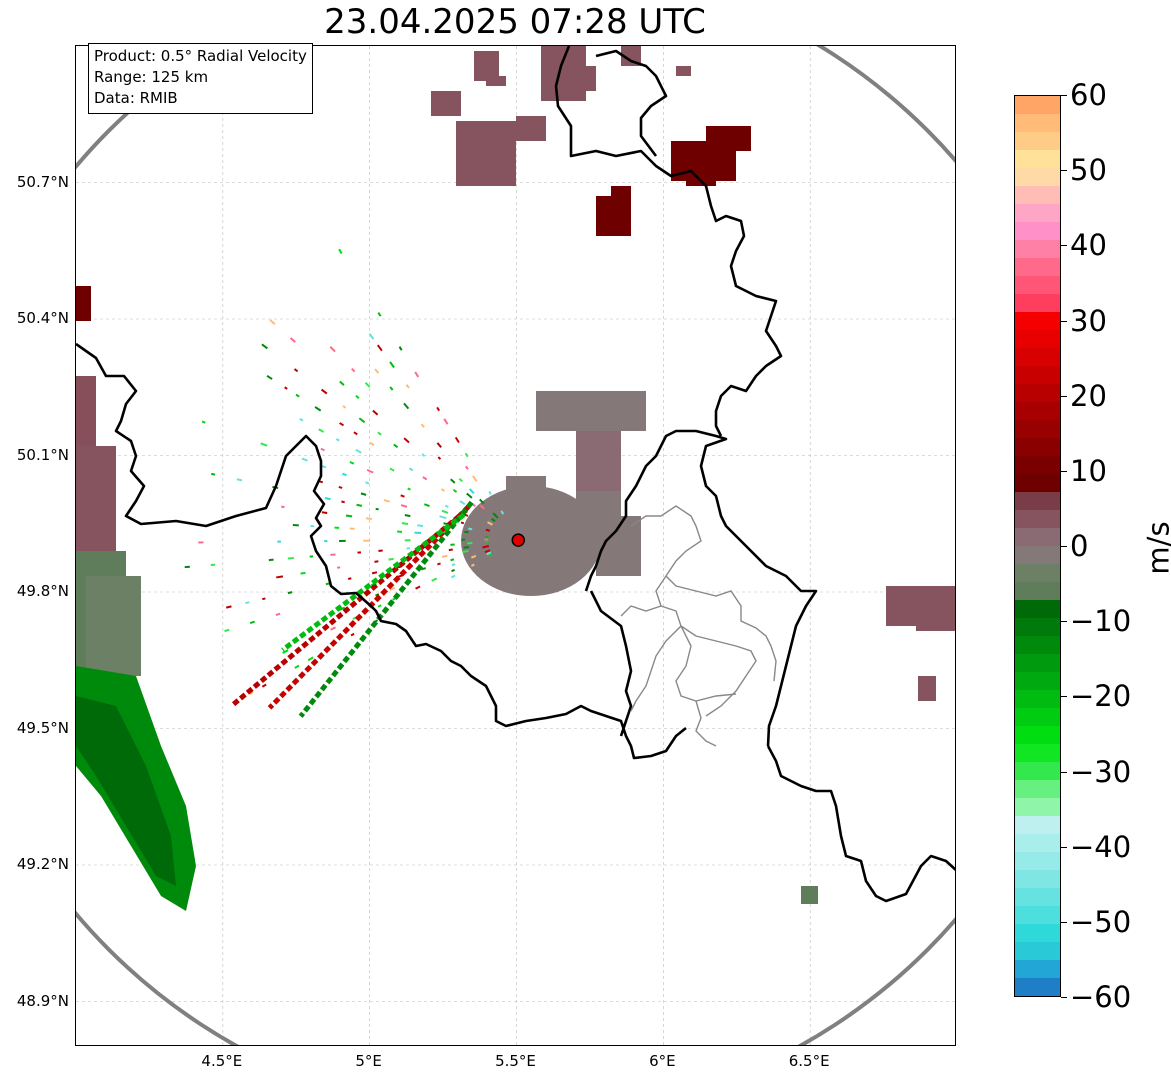 The width and height of the screenshot is (1171, 1081). What do you see at coordinates (373, 582) in the screenshot?
I see `velocity-ray` at bounding box center [373, 582].